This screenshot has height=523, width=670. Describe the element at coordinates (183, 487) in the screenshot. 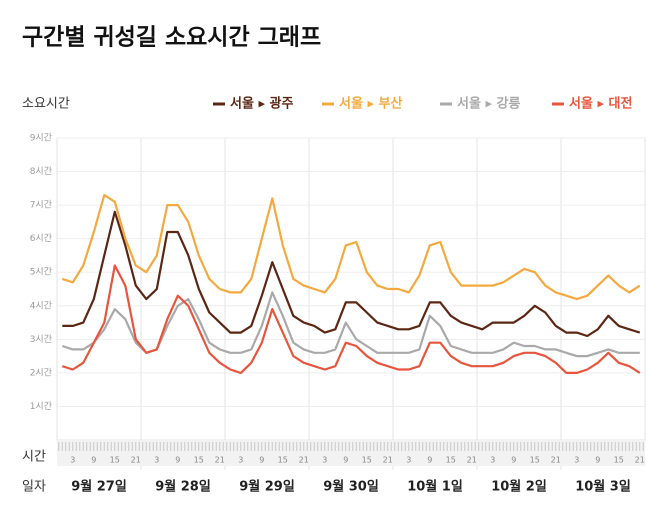

I see `day-label: 9월 28일` at that location.